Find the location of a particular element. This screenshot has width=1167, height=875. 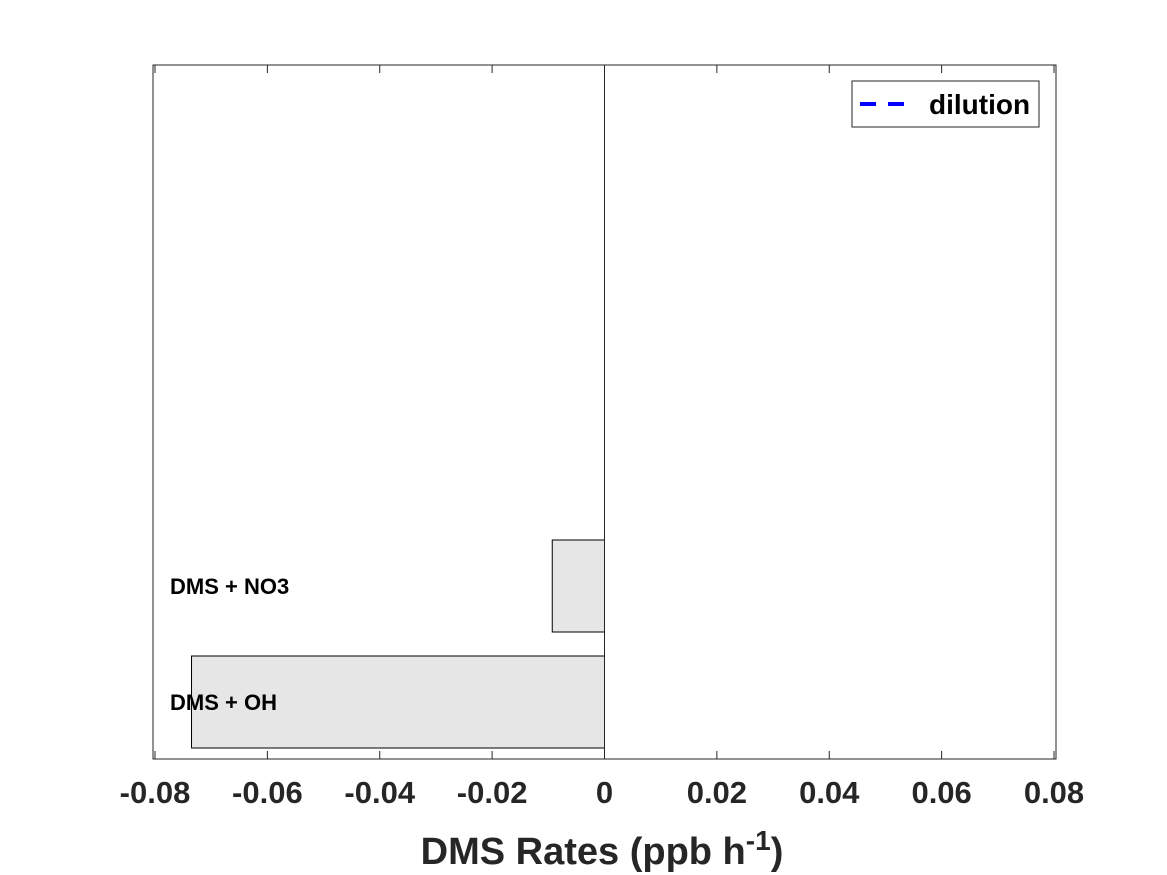

x-axis-title: DMS Rates (ppb h-1) is located at coordinates (602, 849).